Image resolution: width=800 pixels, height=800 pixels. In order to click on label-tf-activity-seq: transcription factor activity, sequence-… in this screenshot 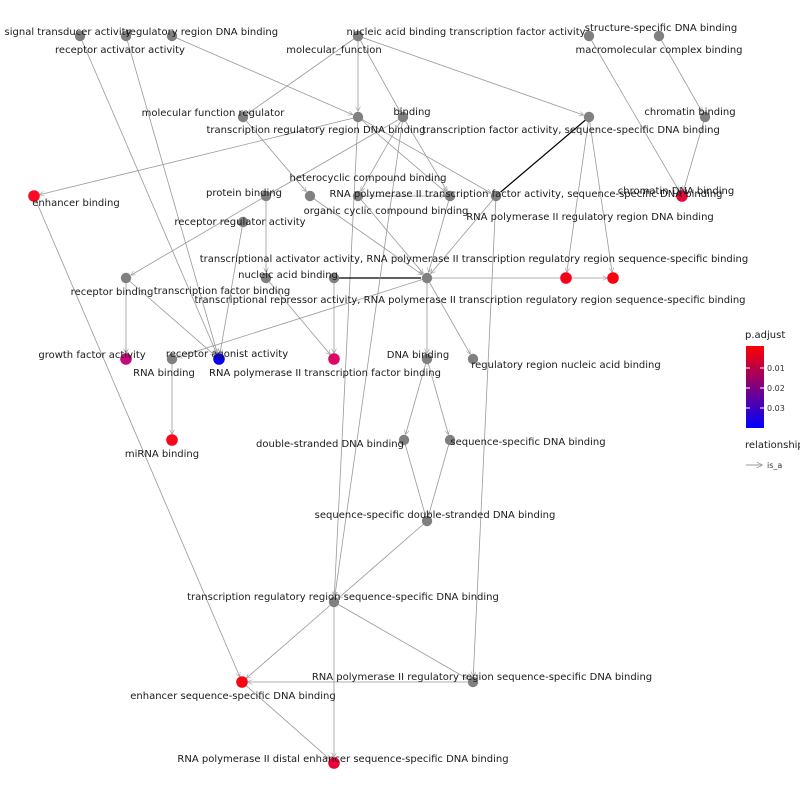, I will do `click(571, 130)`.